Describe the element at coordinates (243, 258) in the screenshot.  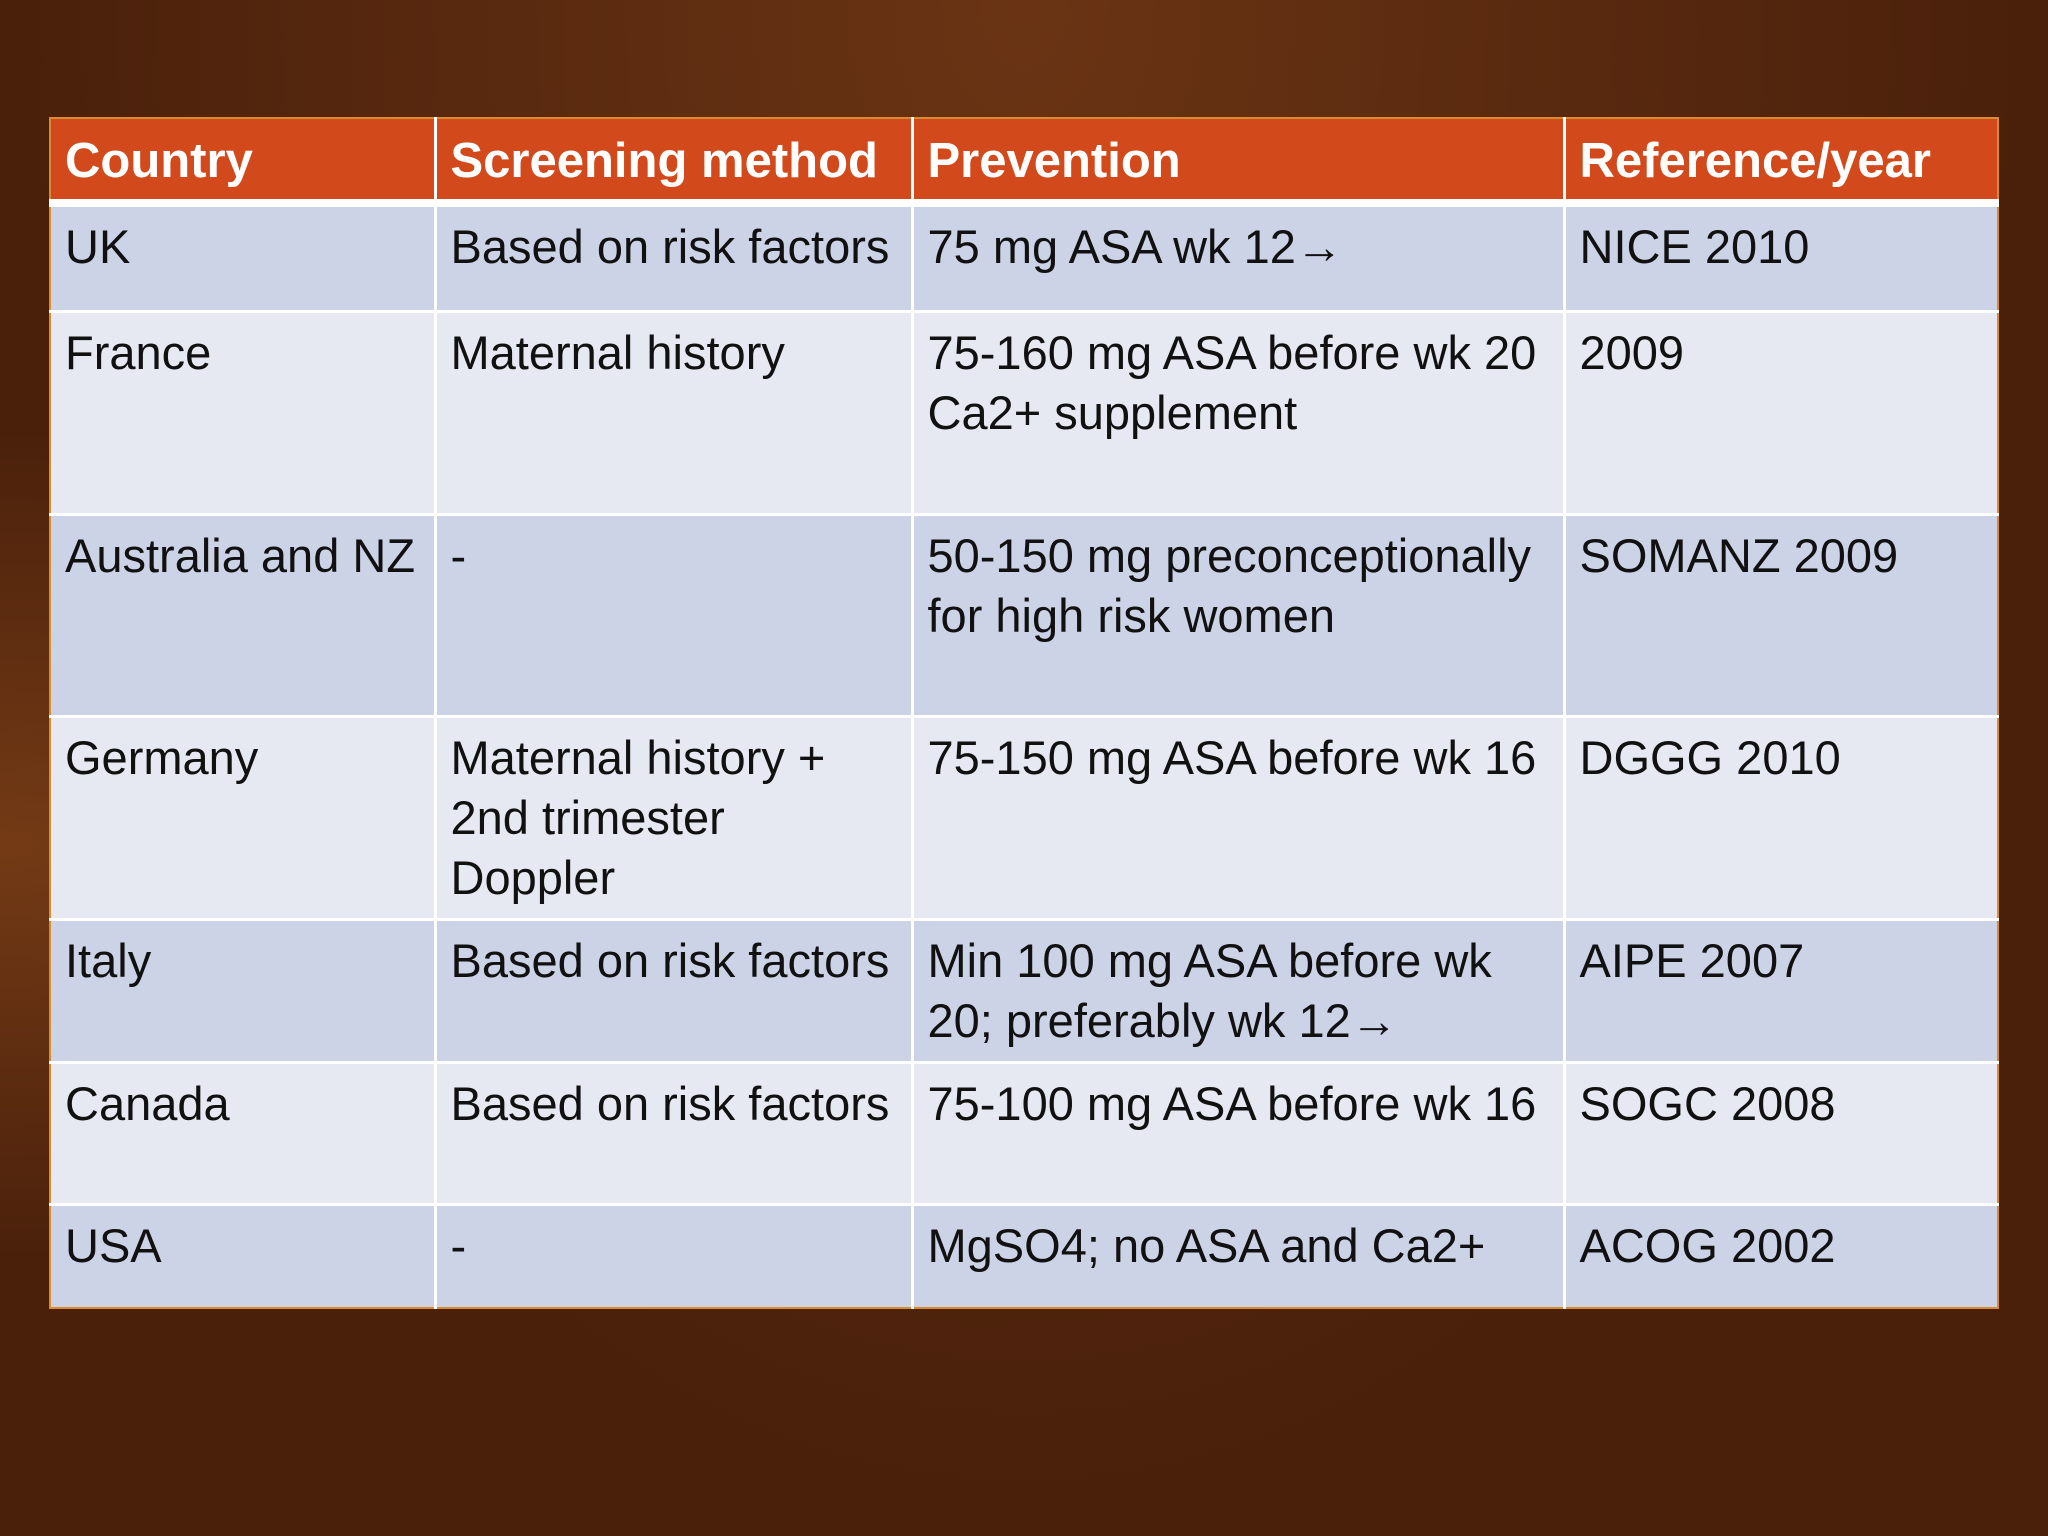
I see `cell-country: UK` at that location.